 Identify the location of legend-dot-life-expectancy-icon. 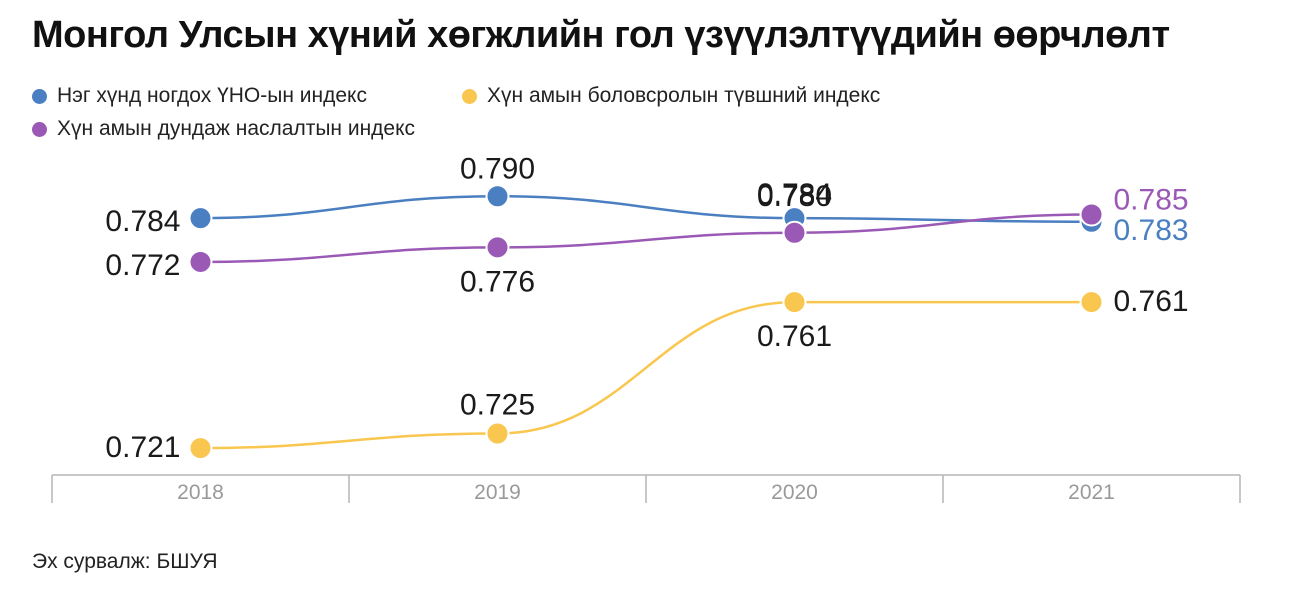
(39, 129).